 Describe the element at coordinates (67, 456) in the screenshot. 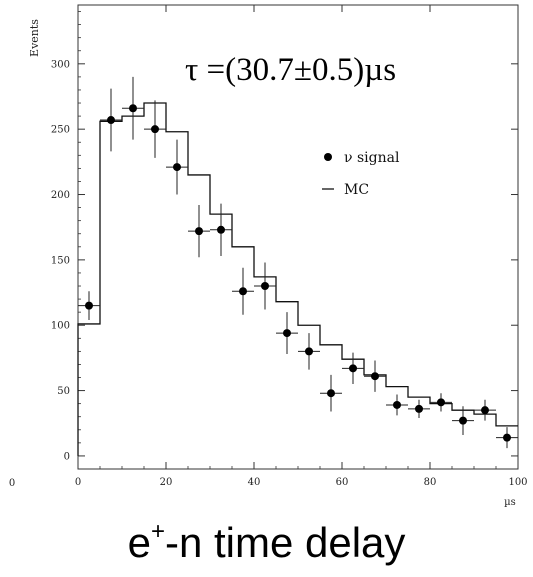

I see `y-tick-label: 0` at that location.